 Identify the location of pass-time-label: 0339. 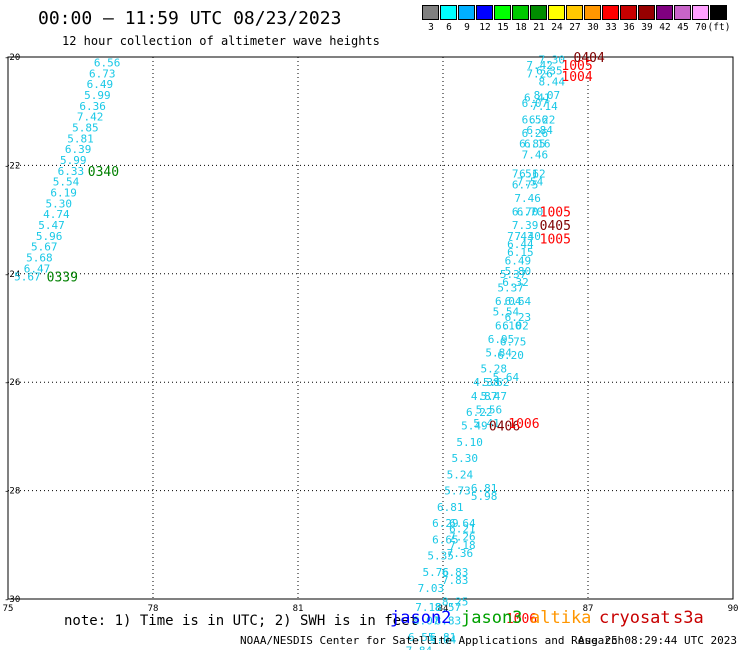
(62, 278).